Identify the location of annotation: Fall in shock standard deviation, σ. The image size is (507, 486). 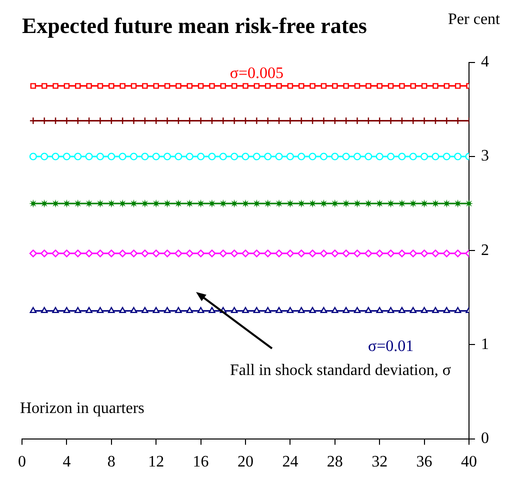
(341, 370).